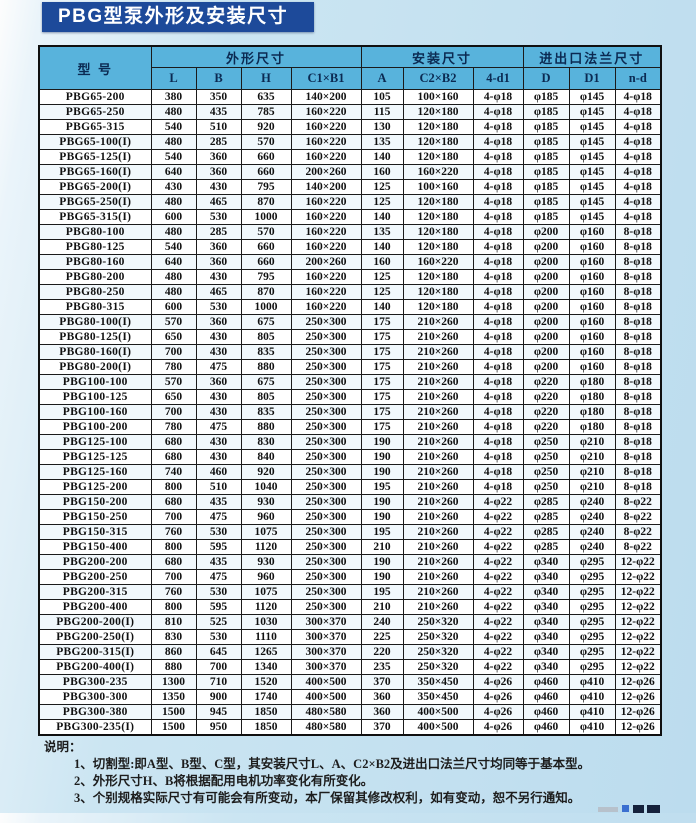  Describe the element at coordinates (95, 172) in the screenshot. I see `model-cell: PBG65-160(I)` at that location.